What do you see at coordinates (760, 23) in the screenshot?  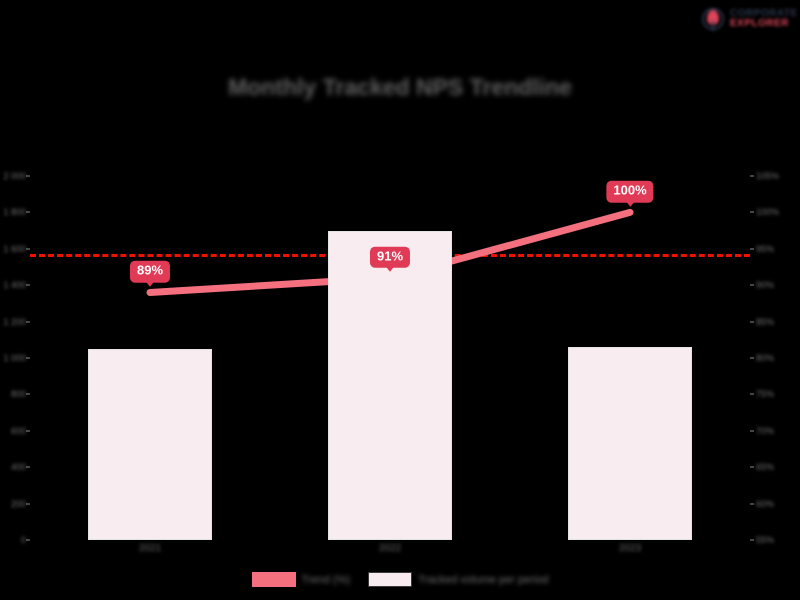 I see `logo-line-2: EXPLORER` at bounding box center [760, 23].